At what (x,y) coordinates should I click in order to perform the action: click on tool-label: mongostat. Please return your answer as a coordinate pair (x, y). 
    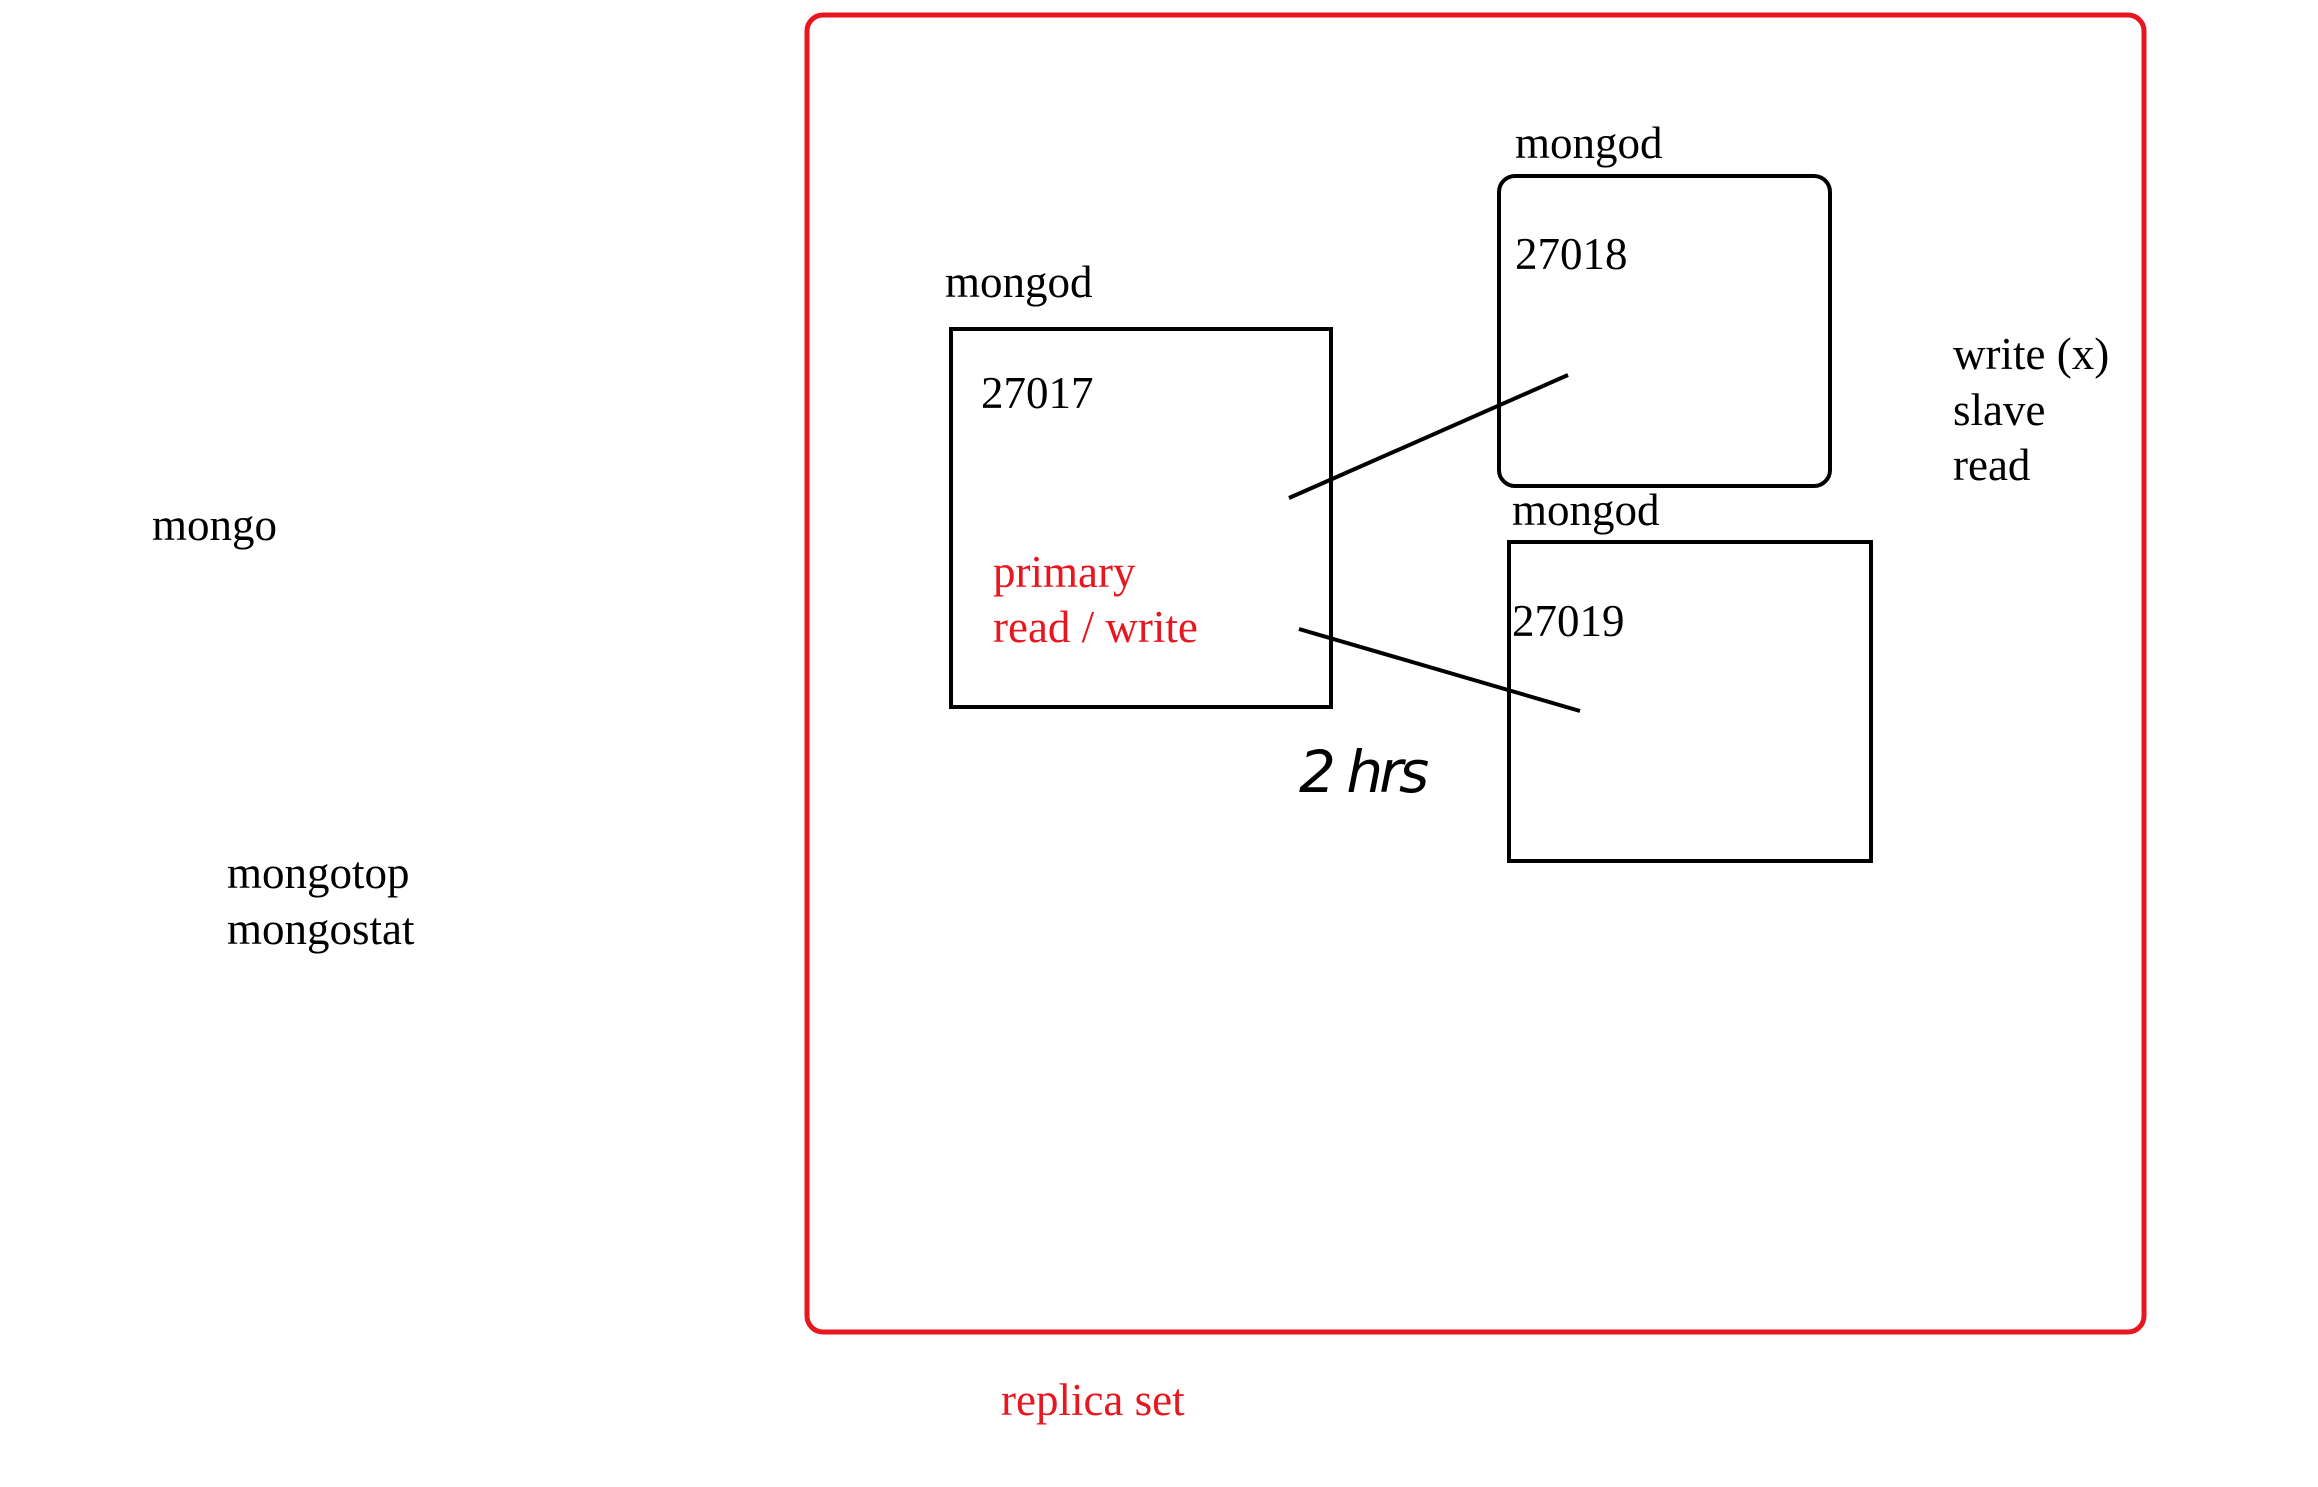
    Looking at the image, I should click on (321, 929).